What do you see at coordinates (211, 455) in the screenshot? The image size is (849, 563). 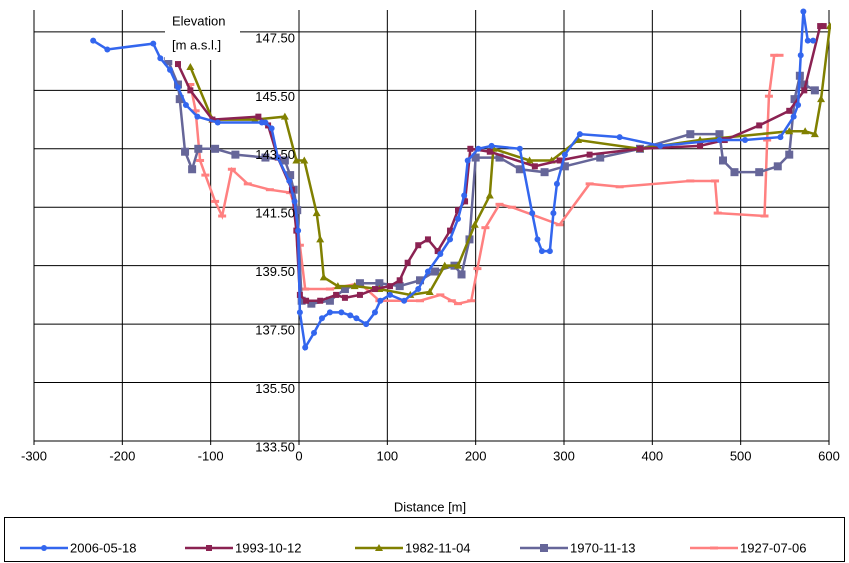 I see `x-tick-label: -100` at bounding box center [211, 455].